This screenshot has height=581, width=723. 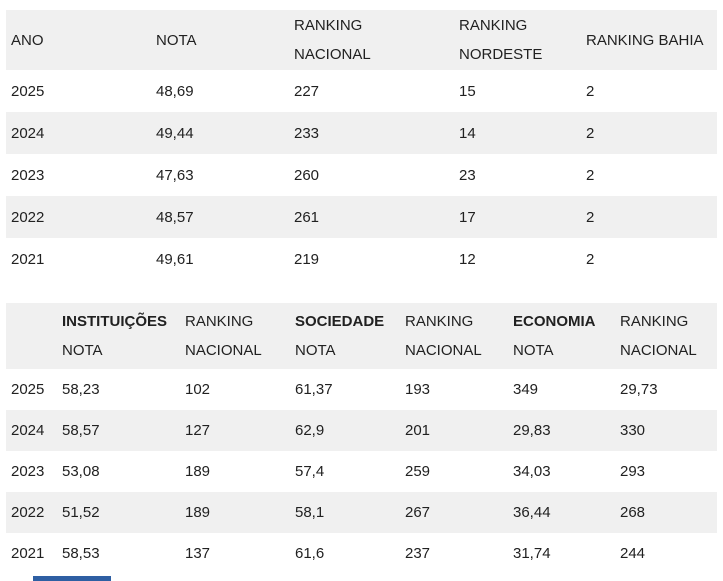 What do you see at coordinates (501, 54) in the screenshot?
I see `column-header-label: NORDESTE` at bounding box center [501, 54].